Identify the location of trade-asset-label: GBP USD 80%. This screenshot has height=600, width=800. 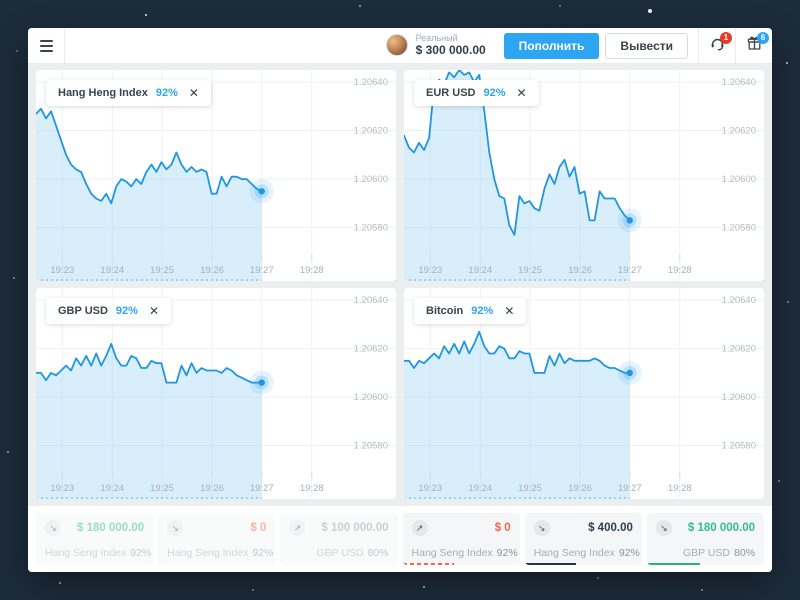
(352, 553).